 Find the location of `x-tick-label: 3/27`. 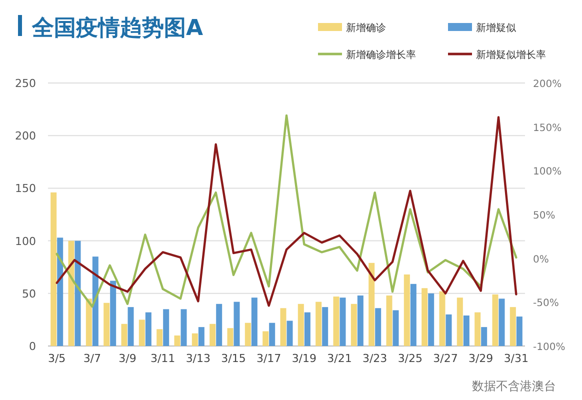

x-tick-label: 3/27 is located at coordinates (445, 358).